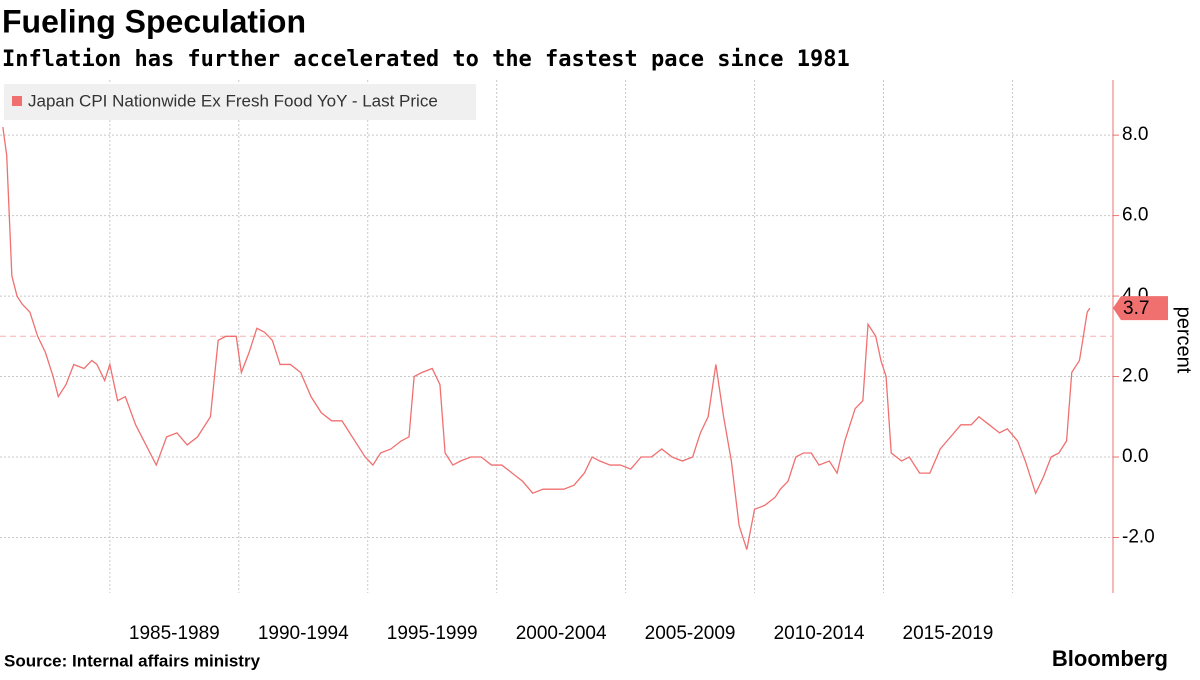 This screenshot has height=680, width=1200. I want to click on x-tick-label: 2005-2009, so click(690, 633).